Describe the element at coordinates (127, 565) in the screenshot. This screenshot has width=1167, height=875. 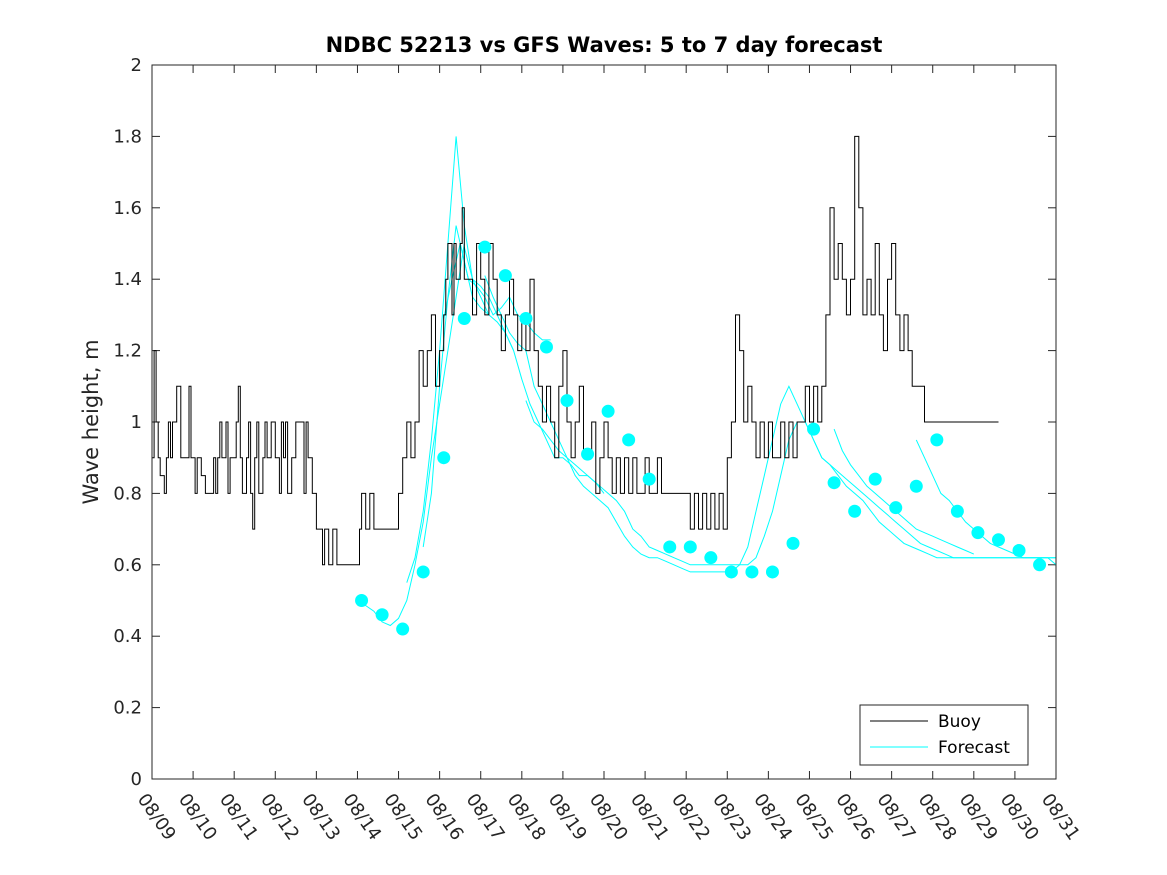
I see `y-tick-label: 0.6` at that location.